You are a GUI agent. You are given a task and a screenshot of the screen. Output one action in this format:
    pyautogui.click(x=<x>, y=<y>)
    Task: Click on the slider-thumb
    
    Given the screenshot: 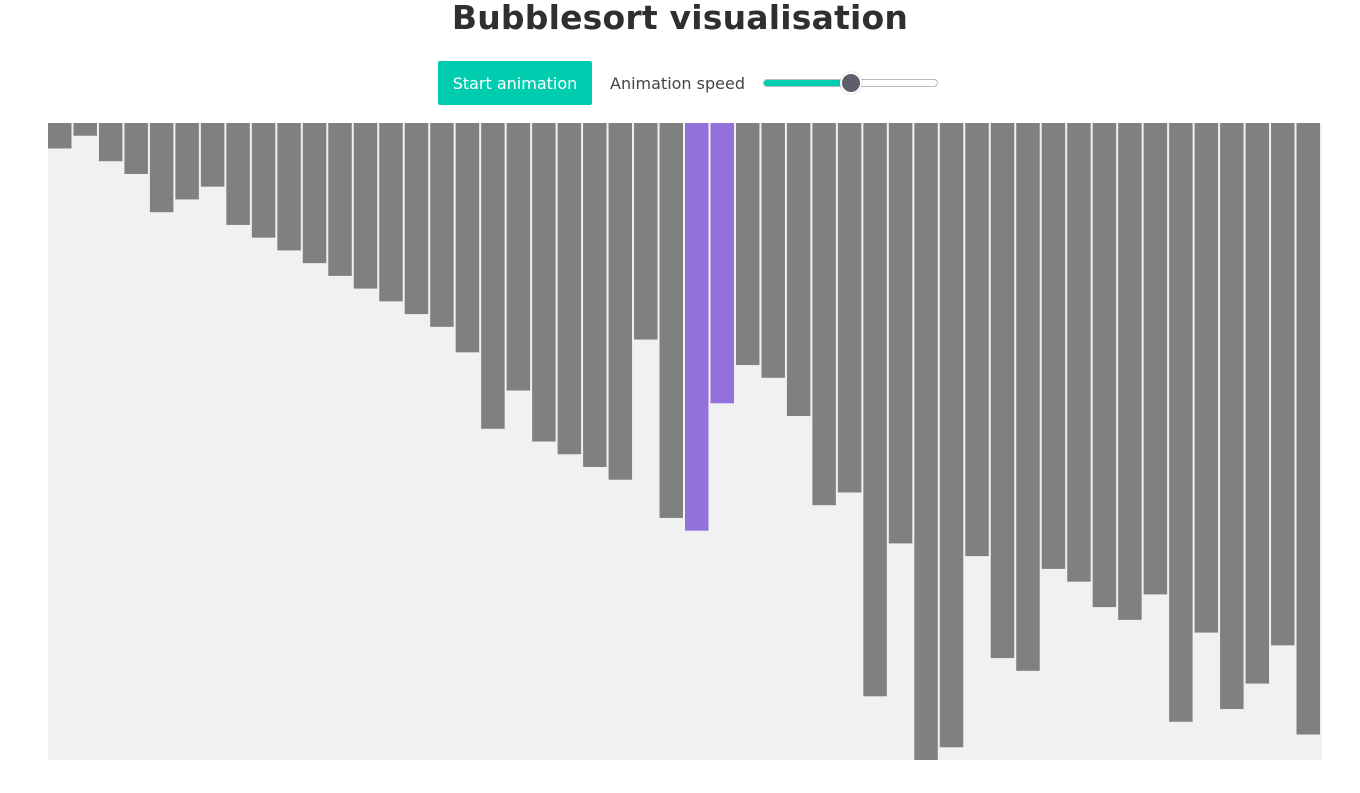 What is the action you would take?
    pyautogui.click(x=850, y=83)
    